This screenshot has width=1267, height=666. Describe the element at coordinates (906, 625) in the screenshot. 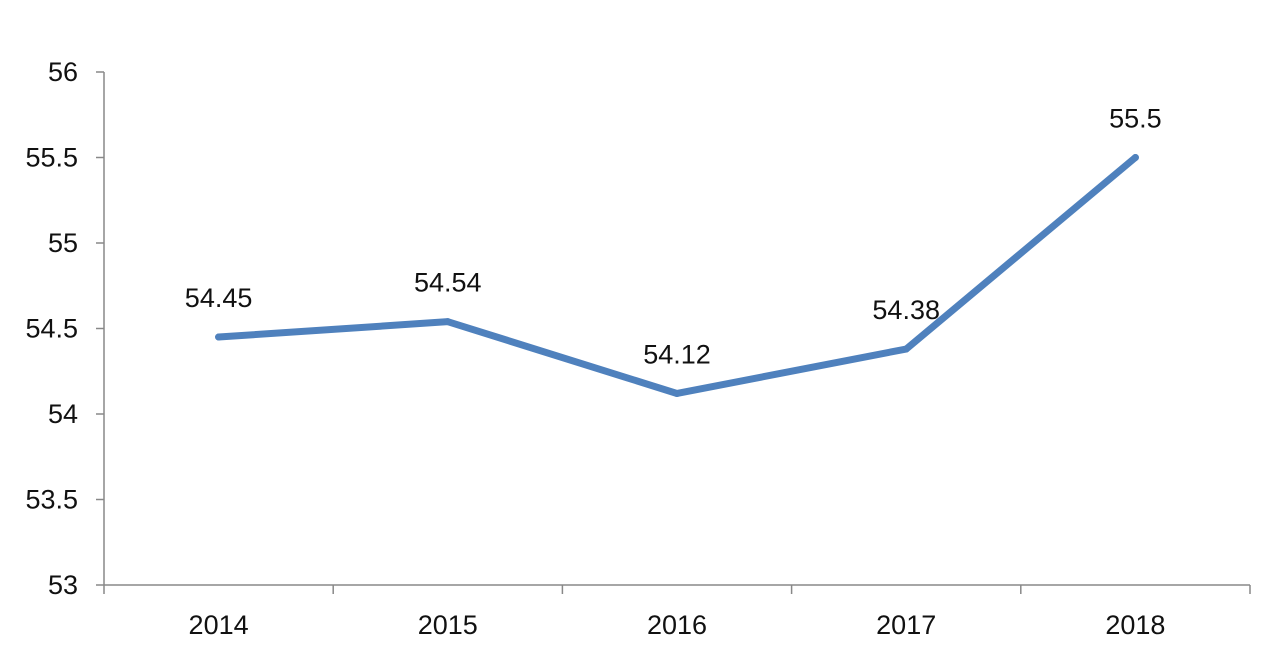

I see `x-tick-label: 2017` at that location.